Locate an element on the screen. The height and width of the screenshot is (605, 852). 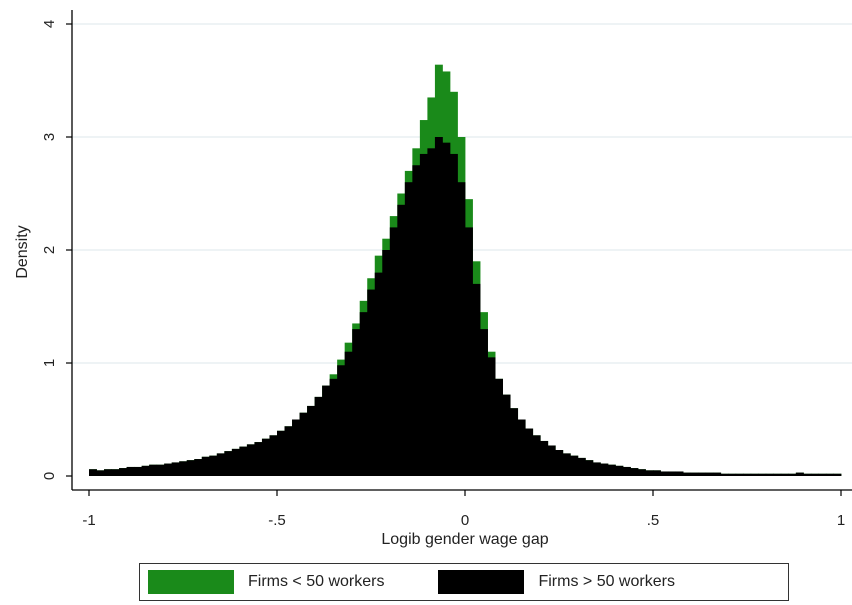
x-tick-label-3: .5 is located at coordinates (653, 520).